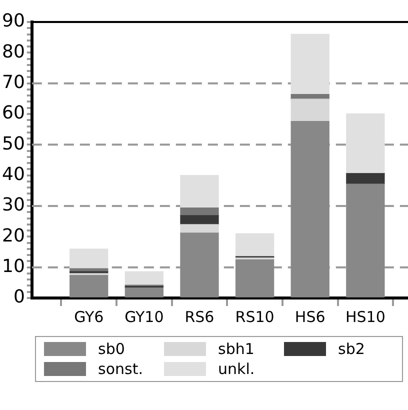 The image size is (408, 410). Describe the element at coordinates (13, 113) in the screenshot. I see `y-tick-label: 60` at that location.